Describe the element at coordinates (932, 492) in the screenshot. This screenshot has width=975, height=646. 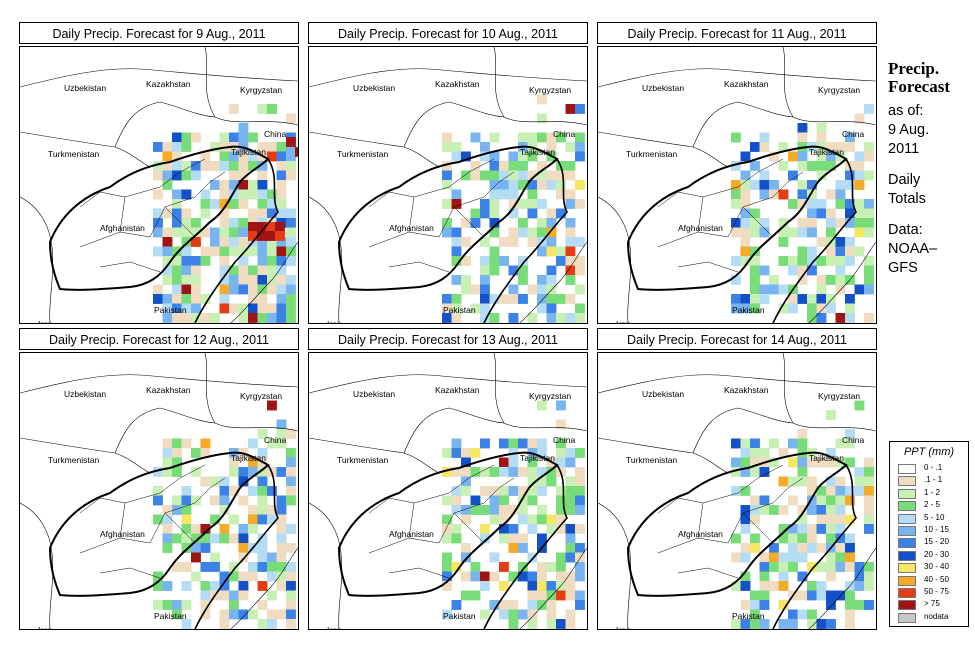
I see `legend-label: 1 - 2` at that location.